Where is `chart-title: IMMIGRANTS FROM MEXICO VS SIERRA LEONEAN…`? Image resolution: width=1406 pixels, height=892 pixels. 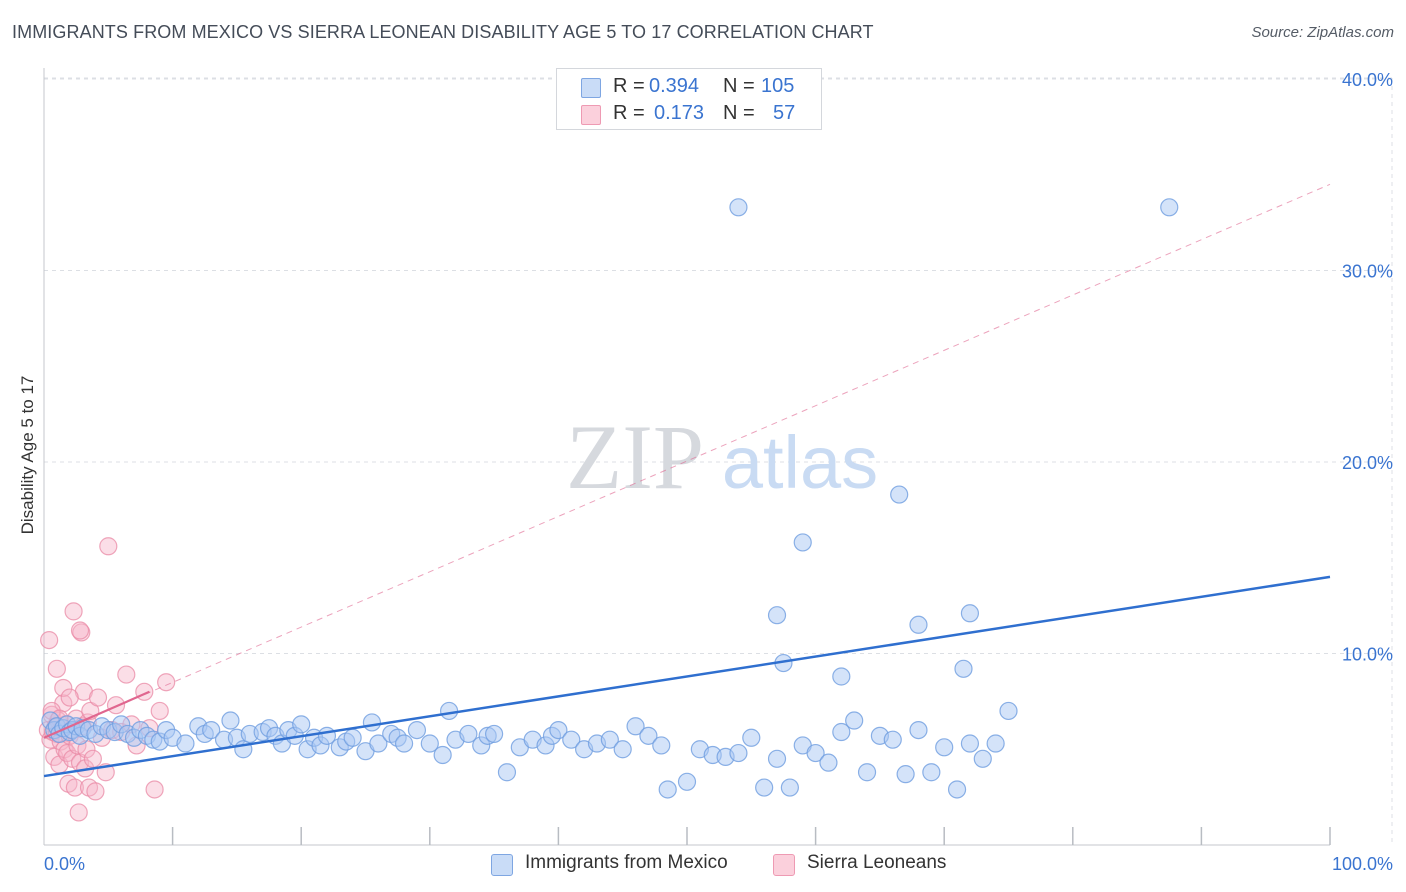 chart-title: IMMIGRANTS FROM MEXICO VS SIERRA LEONEAN… is located at coordinates (443, 32).